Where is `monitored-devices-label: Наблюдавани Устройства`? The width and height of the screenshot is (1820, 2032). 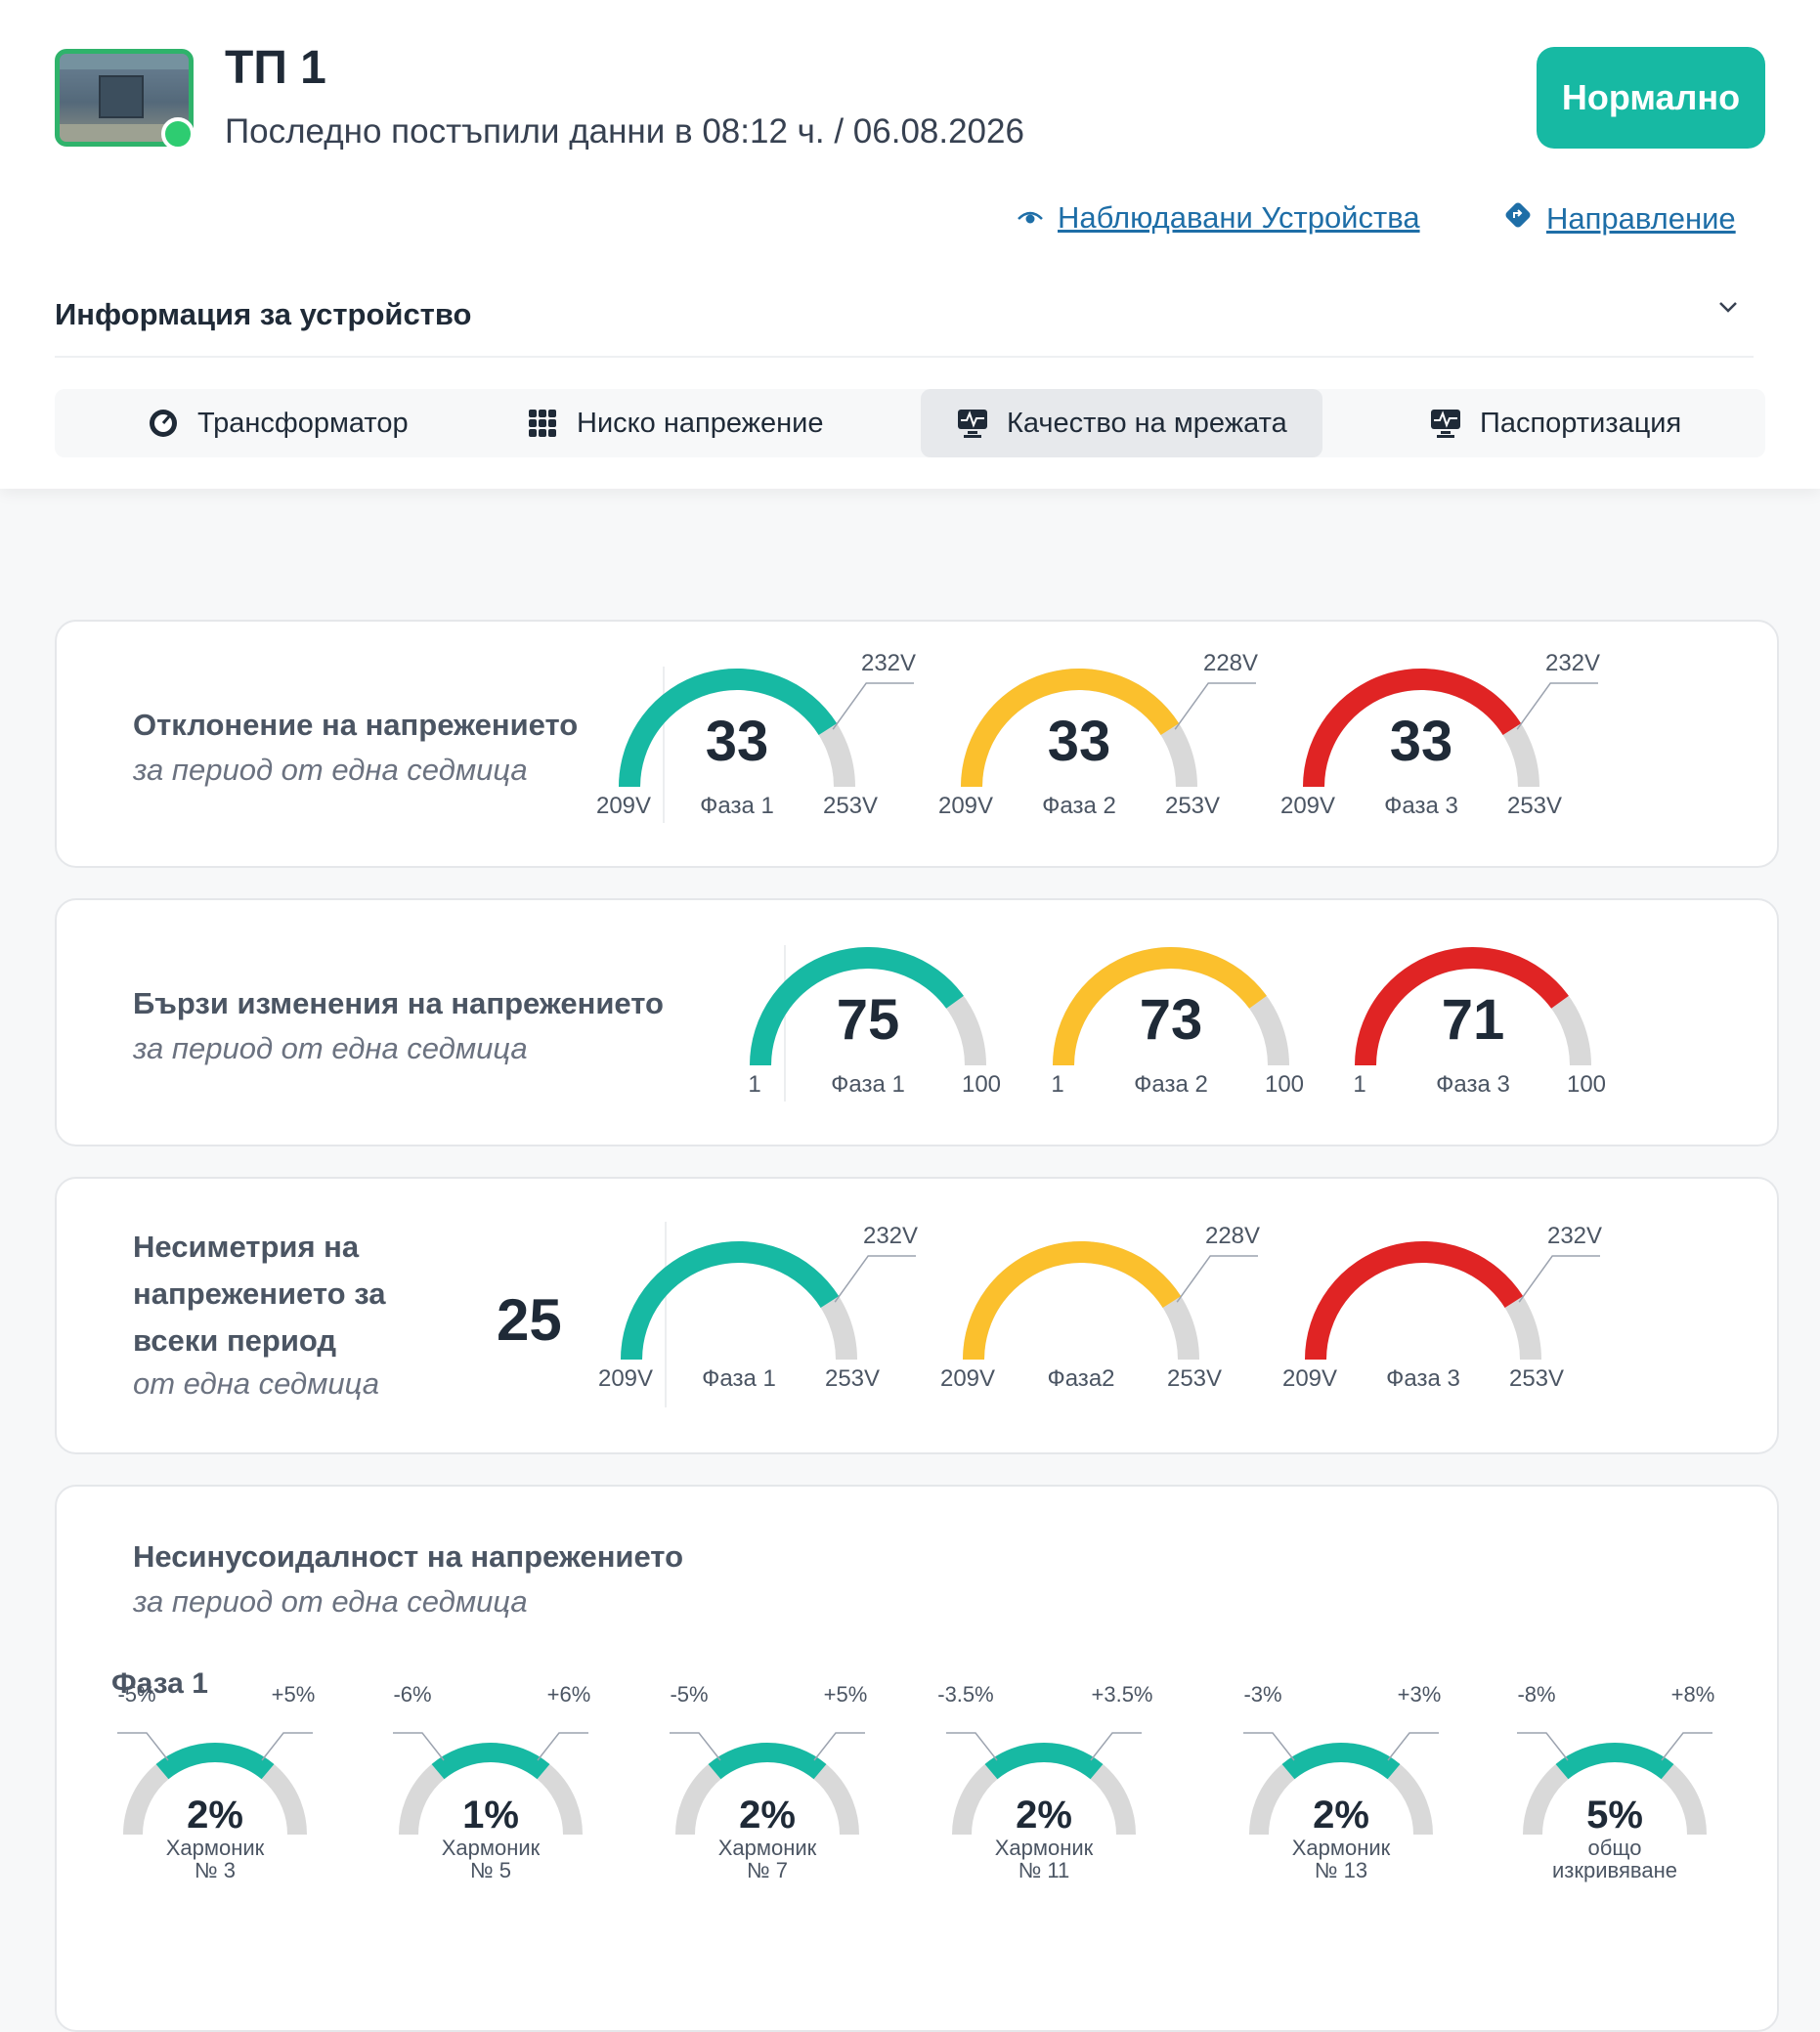 monitored-devices-label: Наблюдавани Устройства is located at coordinates (1239, 217).